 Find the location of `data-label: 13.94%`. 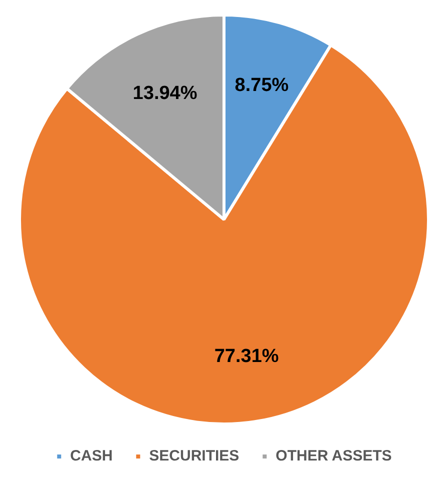

data-label: 13.94% is located at coordinates (165, 93).